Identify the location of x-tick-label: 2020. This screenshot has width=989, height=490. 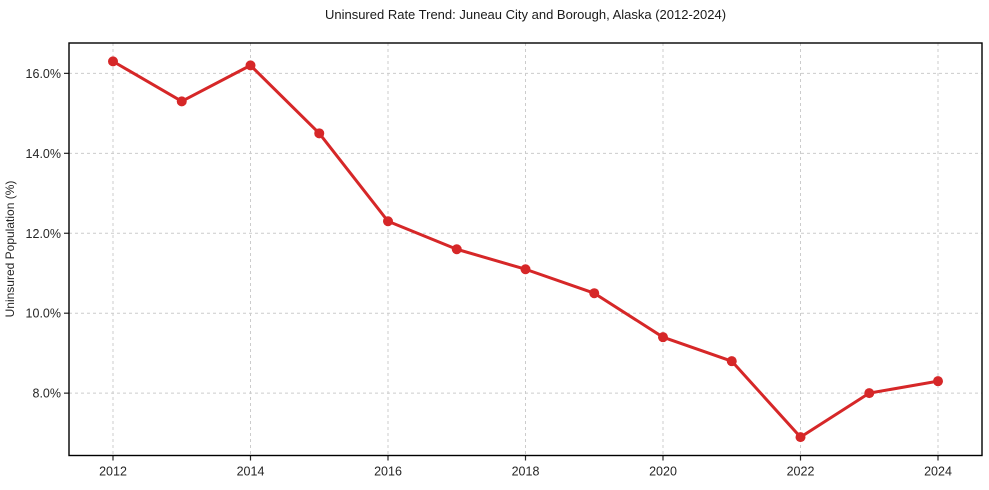
(663, 472).